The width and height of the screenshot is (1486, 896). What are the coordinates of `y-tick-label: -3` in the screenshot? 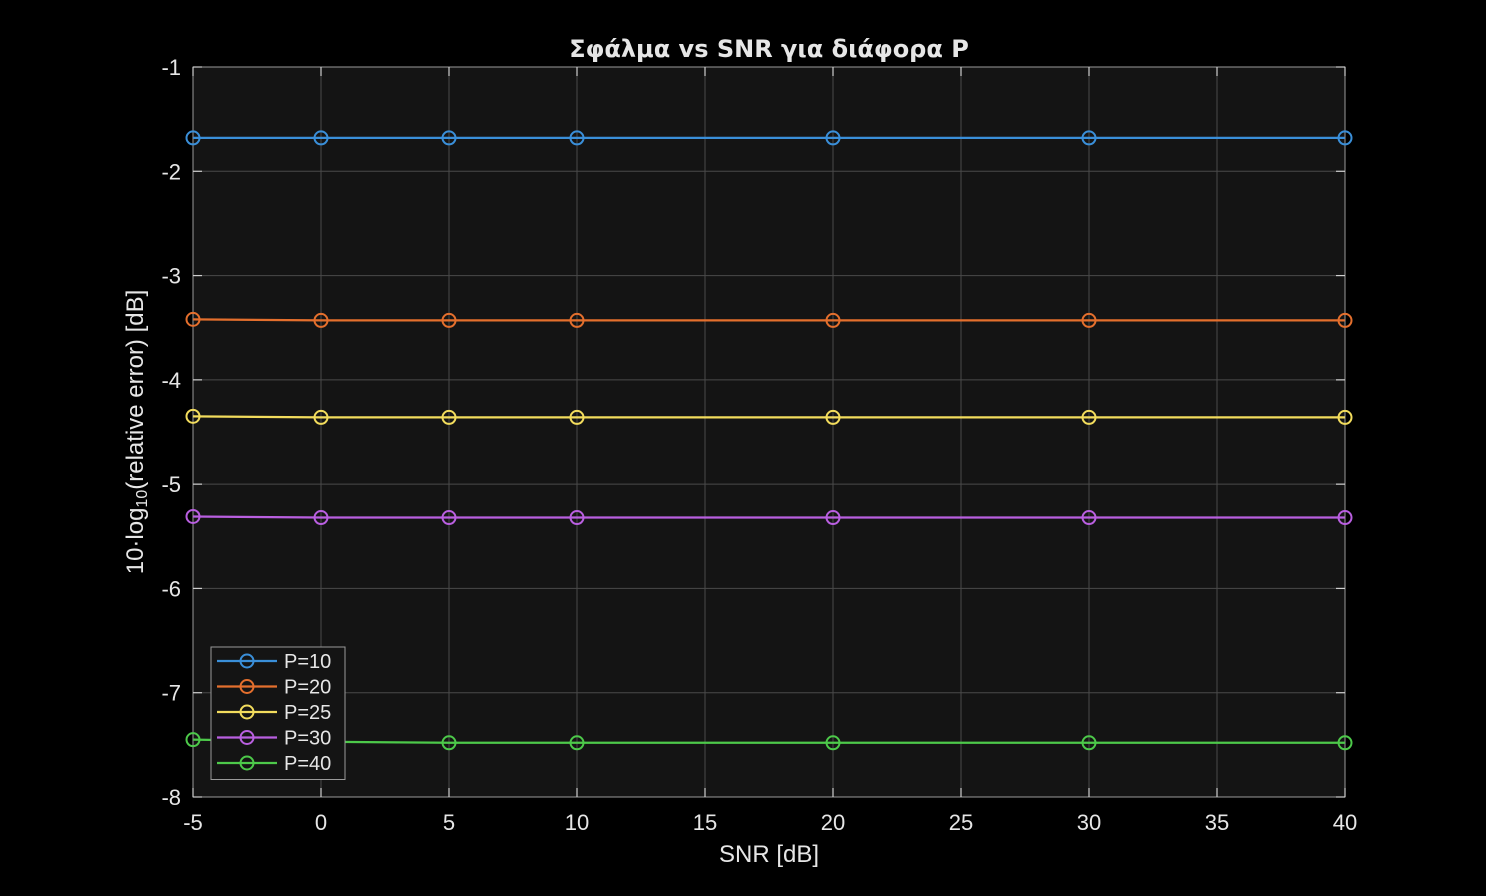 It's located at (171, 276).